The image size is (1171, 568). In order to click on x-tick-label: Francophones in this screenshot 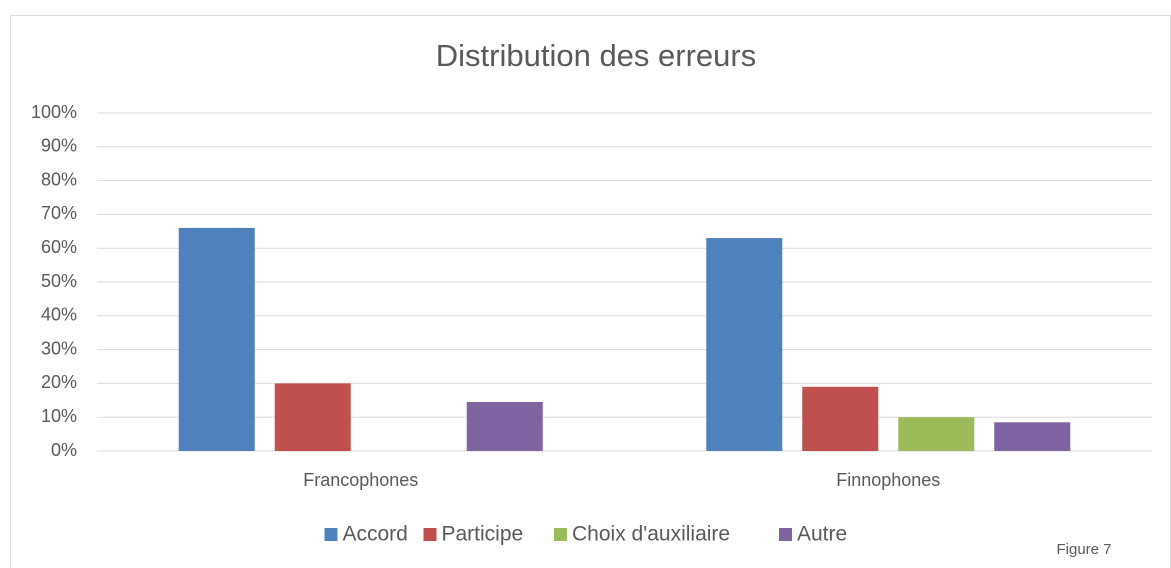, I will do `click(360, 480)`.